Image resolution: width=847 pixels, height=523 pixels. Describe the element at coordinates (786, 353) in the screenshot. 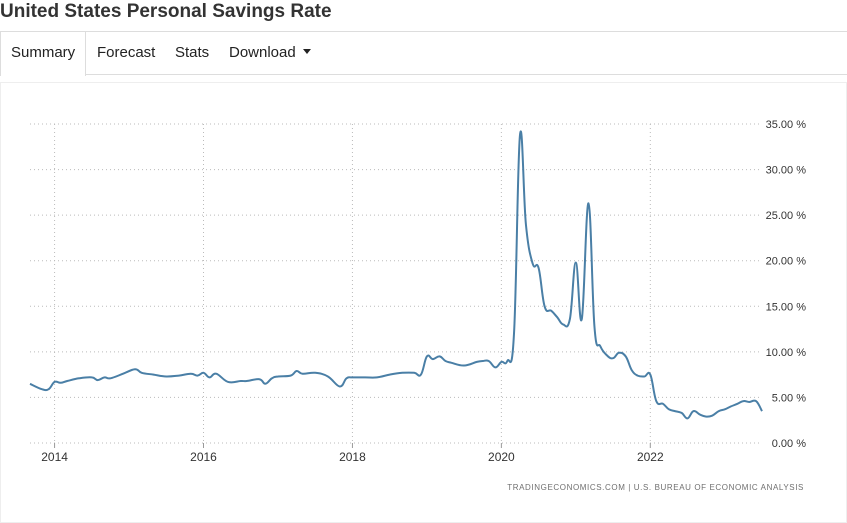

I see `y-tick-label: 10.00 %` at that location.